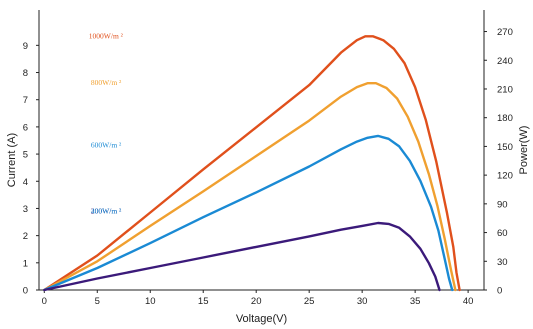  What do you see at coordinates (261, 319) in the screenshot?
I see `x-axis-title: Voltage(V)` at bounding box center [261, 319].